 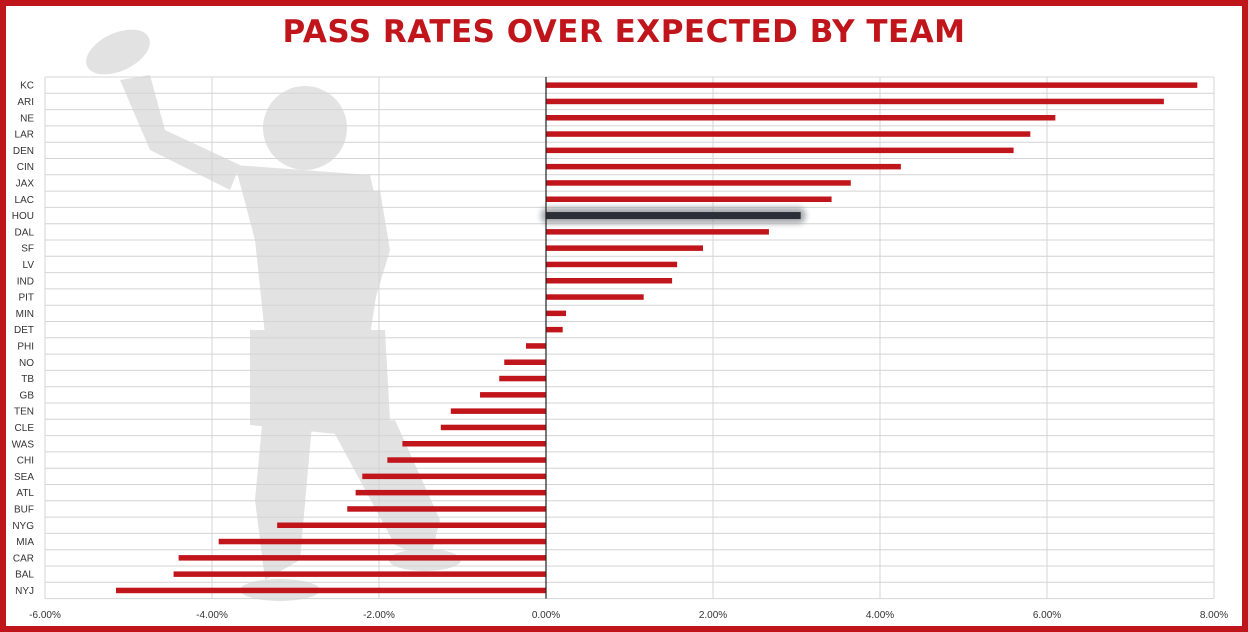 I want to click on bar-atl, so click(x=450, y=492).